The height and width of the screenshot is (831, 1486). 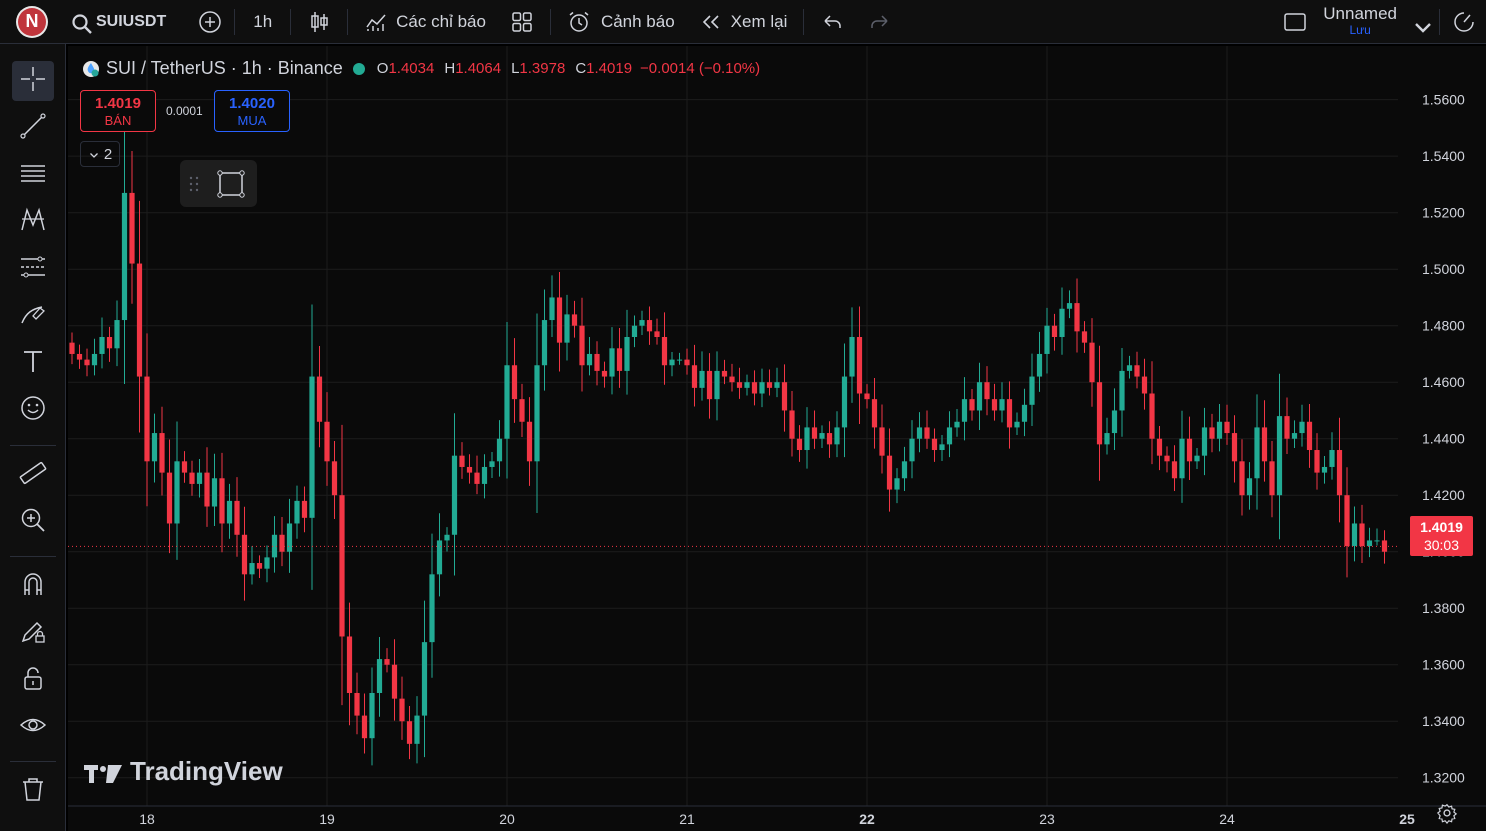 I want to click on sell-button: 1.4019 BÁN, so click(x=118, y=111).